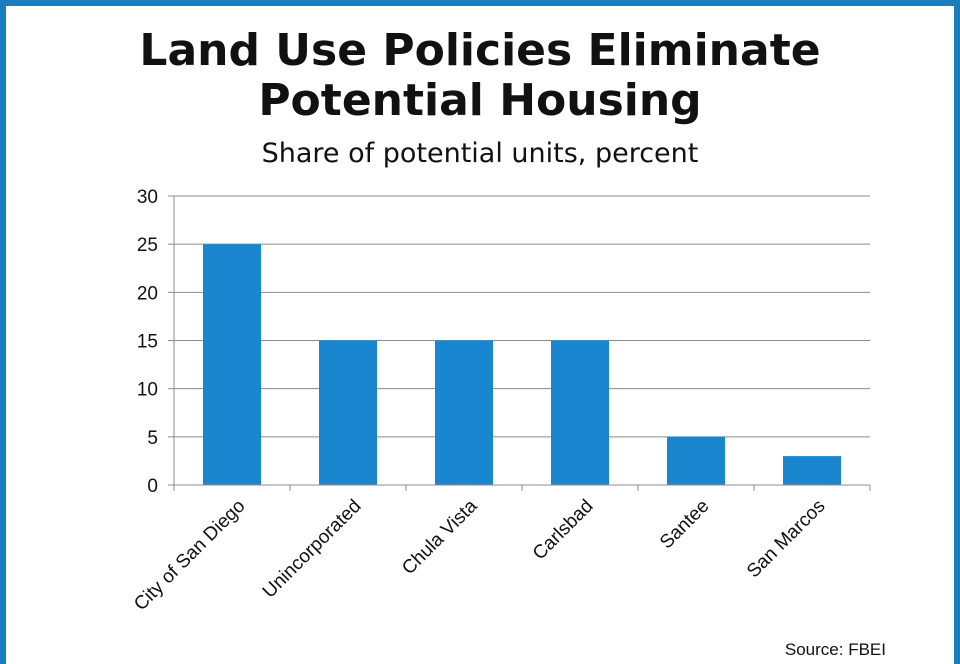 This screenshot has height=664, width=960. What do you see at coordinates (189, 555) in the screenshot?
I see `x-tick-label: City of San Diego` at bounding box center [189, 555].